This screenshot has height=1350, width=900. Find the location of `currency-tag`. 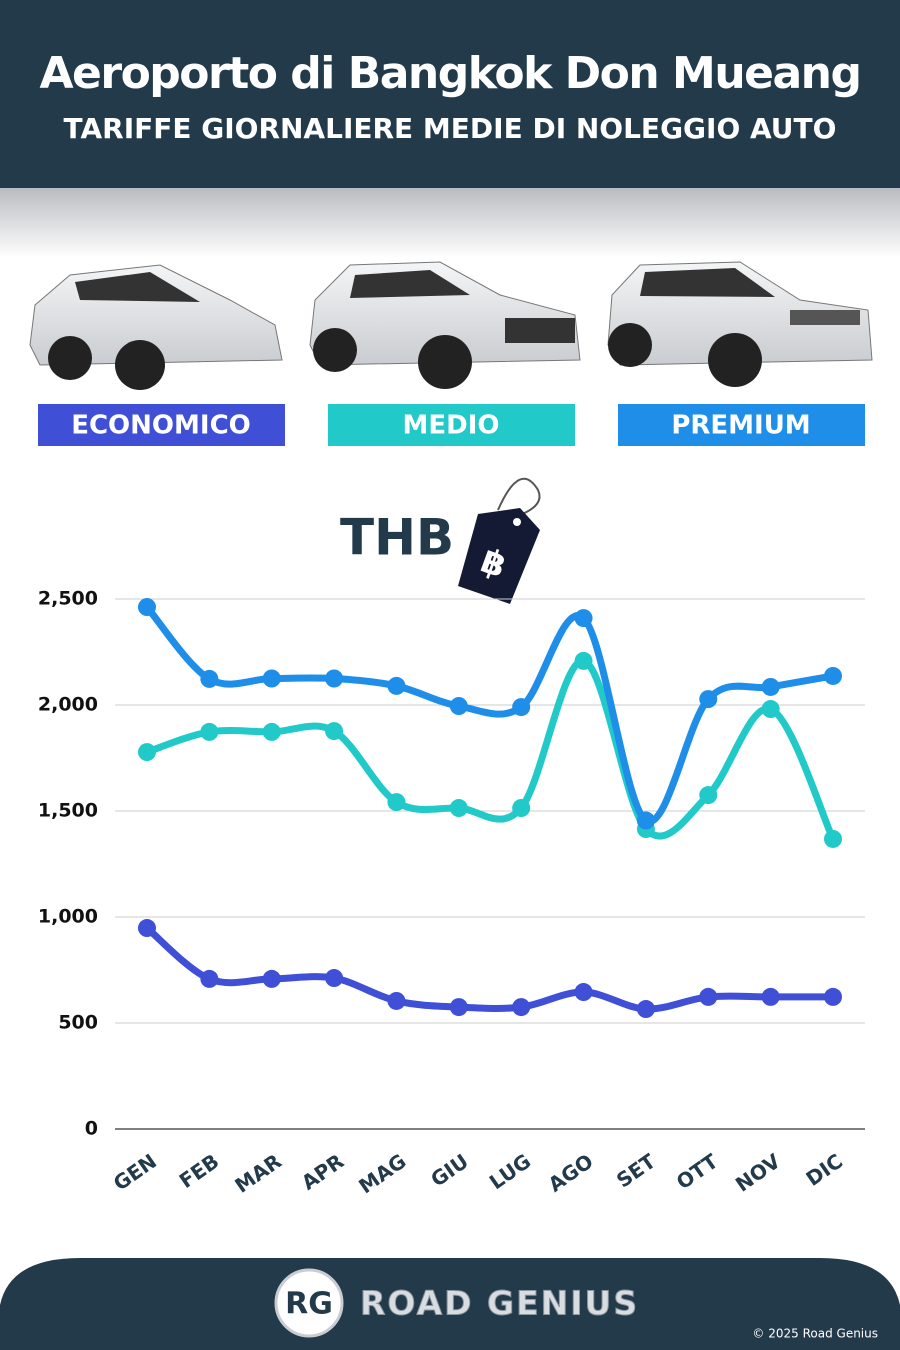

currency-tag is located at coordinates (499, 540).